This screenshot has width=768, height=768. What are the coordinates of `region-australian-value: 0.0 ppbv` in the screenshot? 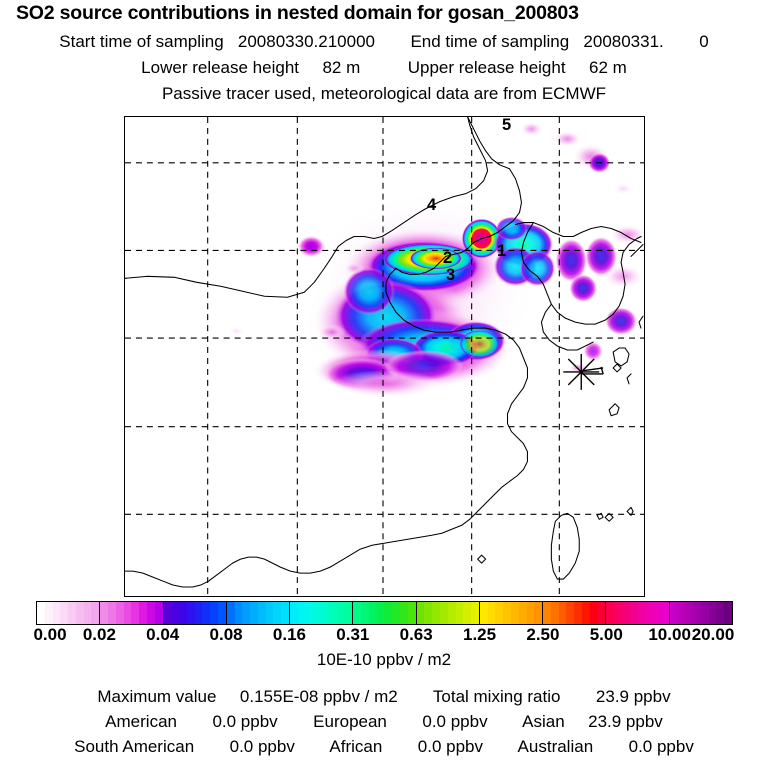 It's located at (661, 746).